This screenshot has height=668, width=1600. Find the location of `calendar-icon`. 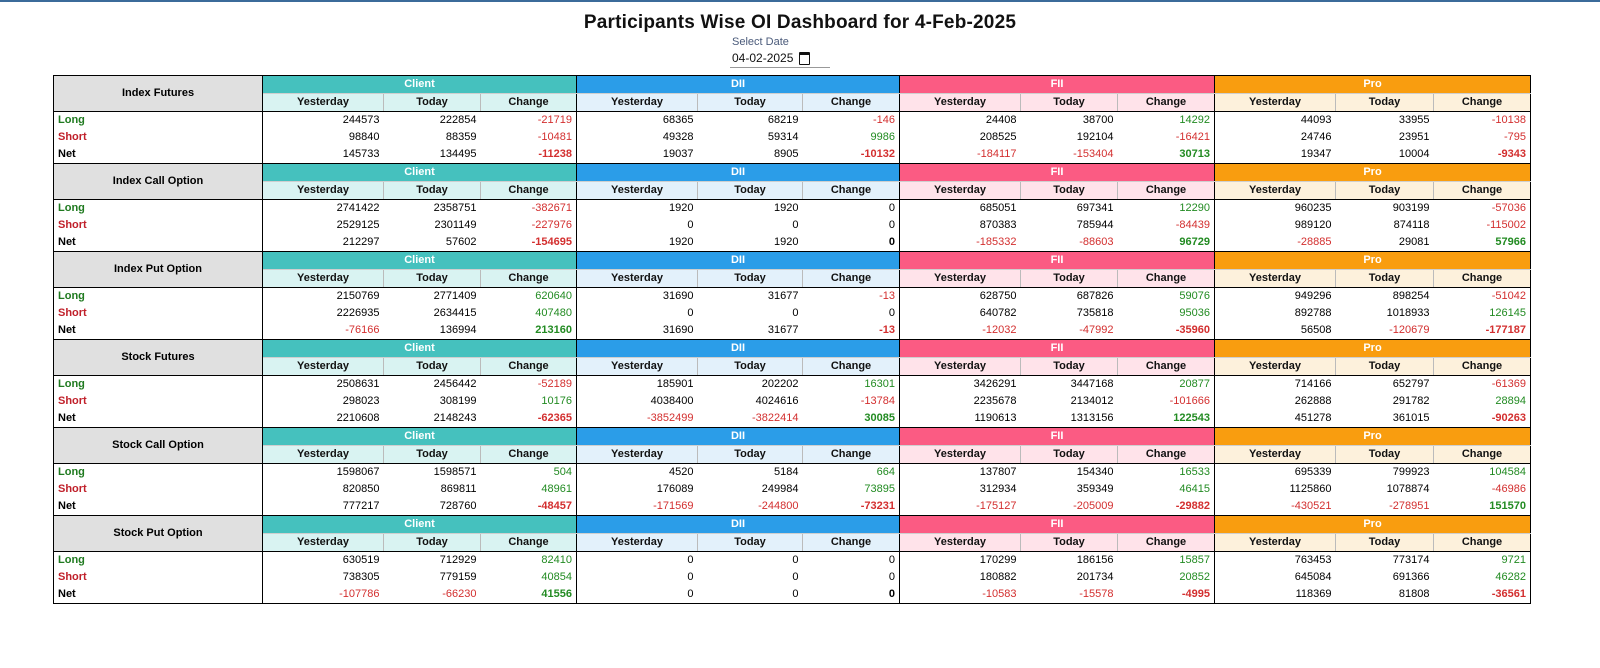

calendar-icon is located at coordinates (805, 58).